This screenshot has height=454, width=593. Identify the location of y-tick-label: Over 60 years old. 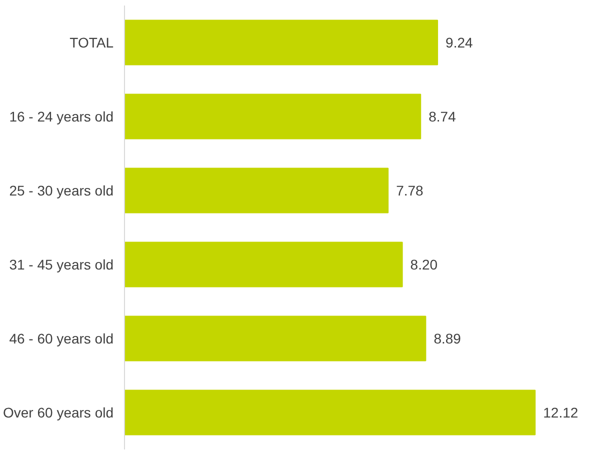
(58, 412).